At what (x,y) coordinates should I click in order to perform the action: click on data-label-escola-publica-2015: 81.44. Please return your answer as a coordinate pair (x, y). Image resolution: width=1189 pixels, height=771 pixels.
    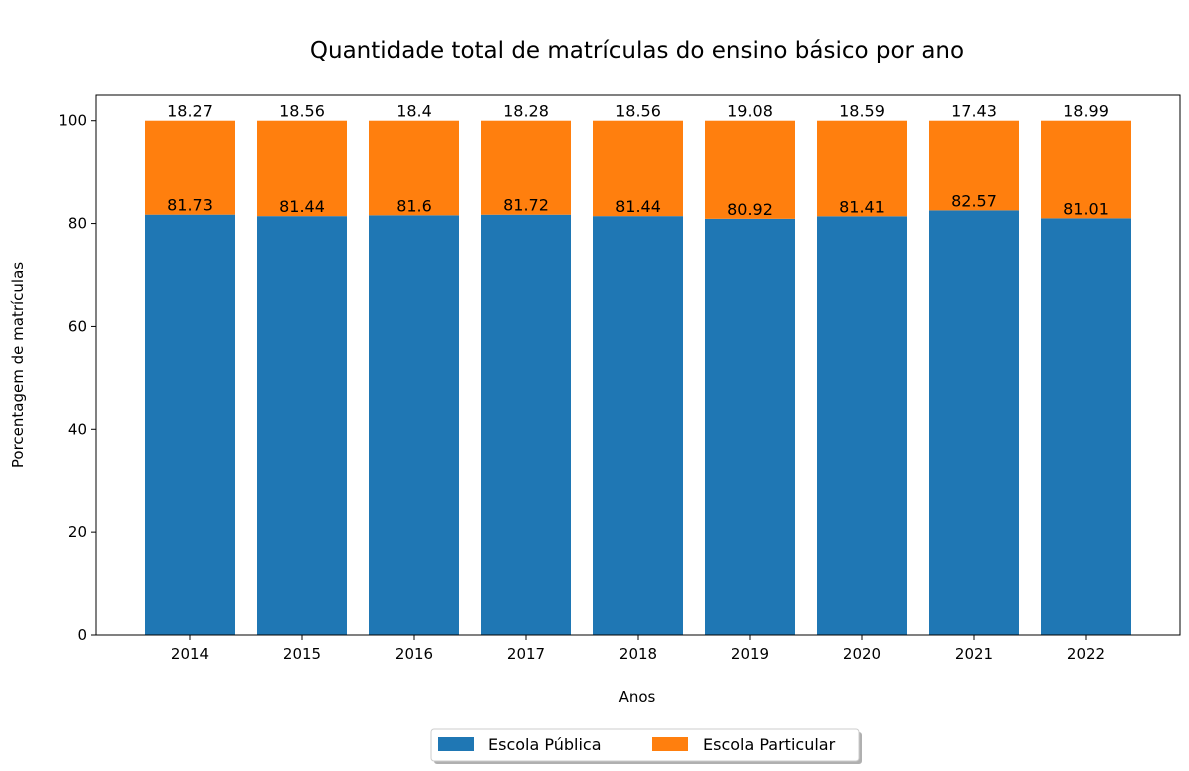
    Looking at the image, I should click on (302, 206).